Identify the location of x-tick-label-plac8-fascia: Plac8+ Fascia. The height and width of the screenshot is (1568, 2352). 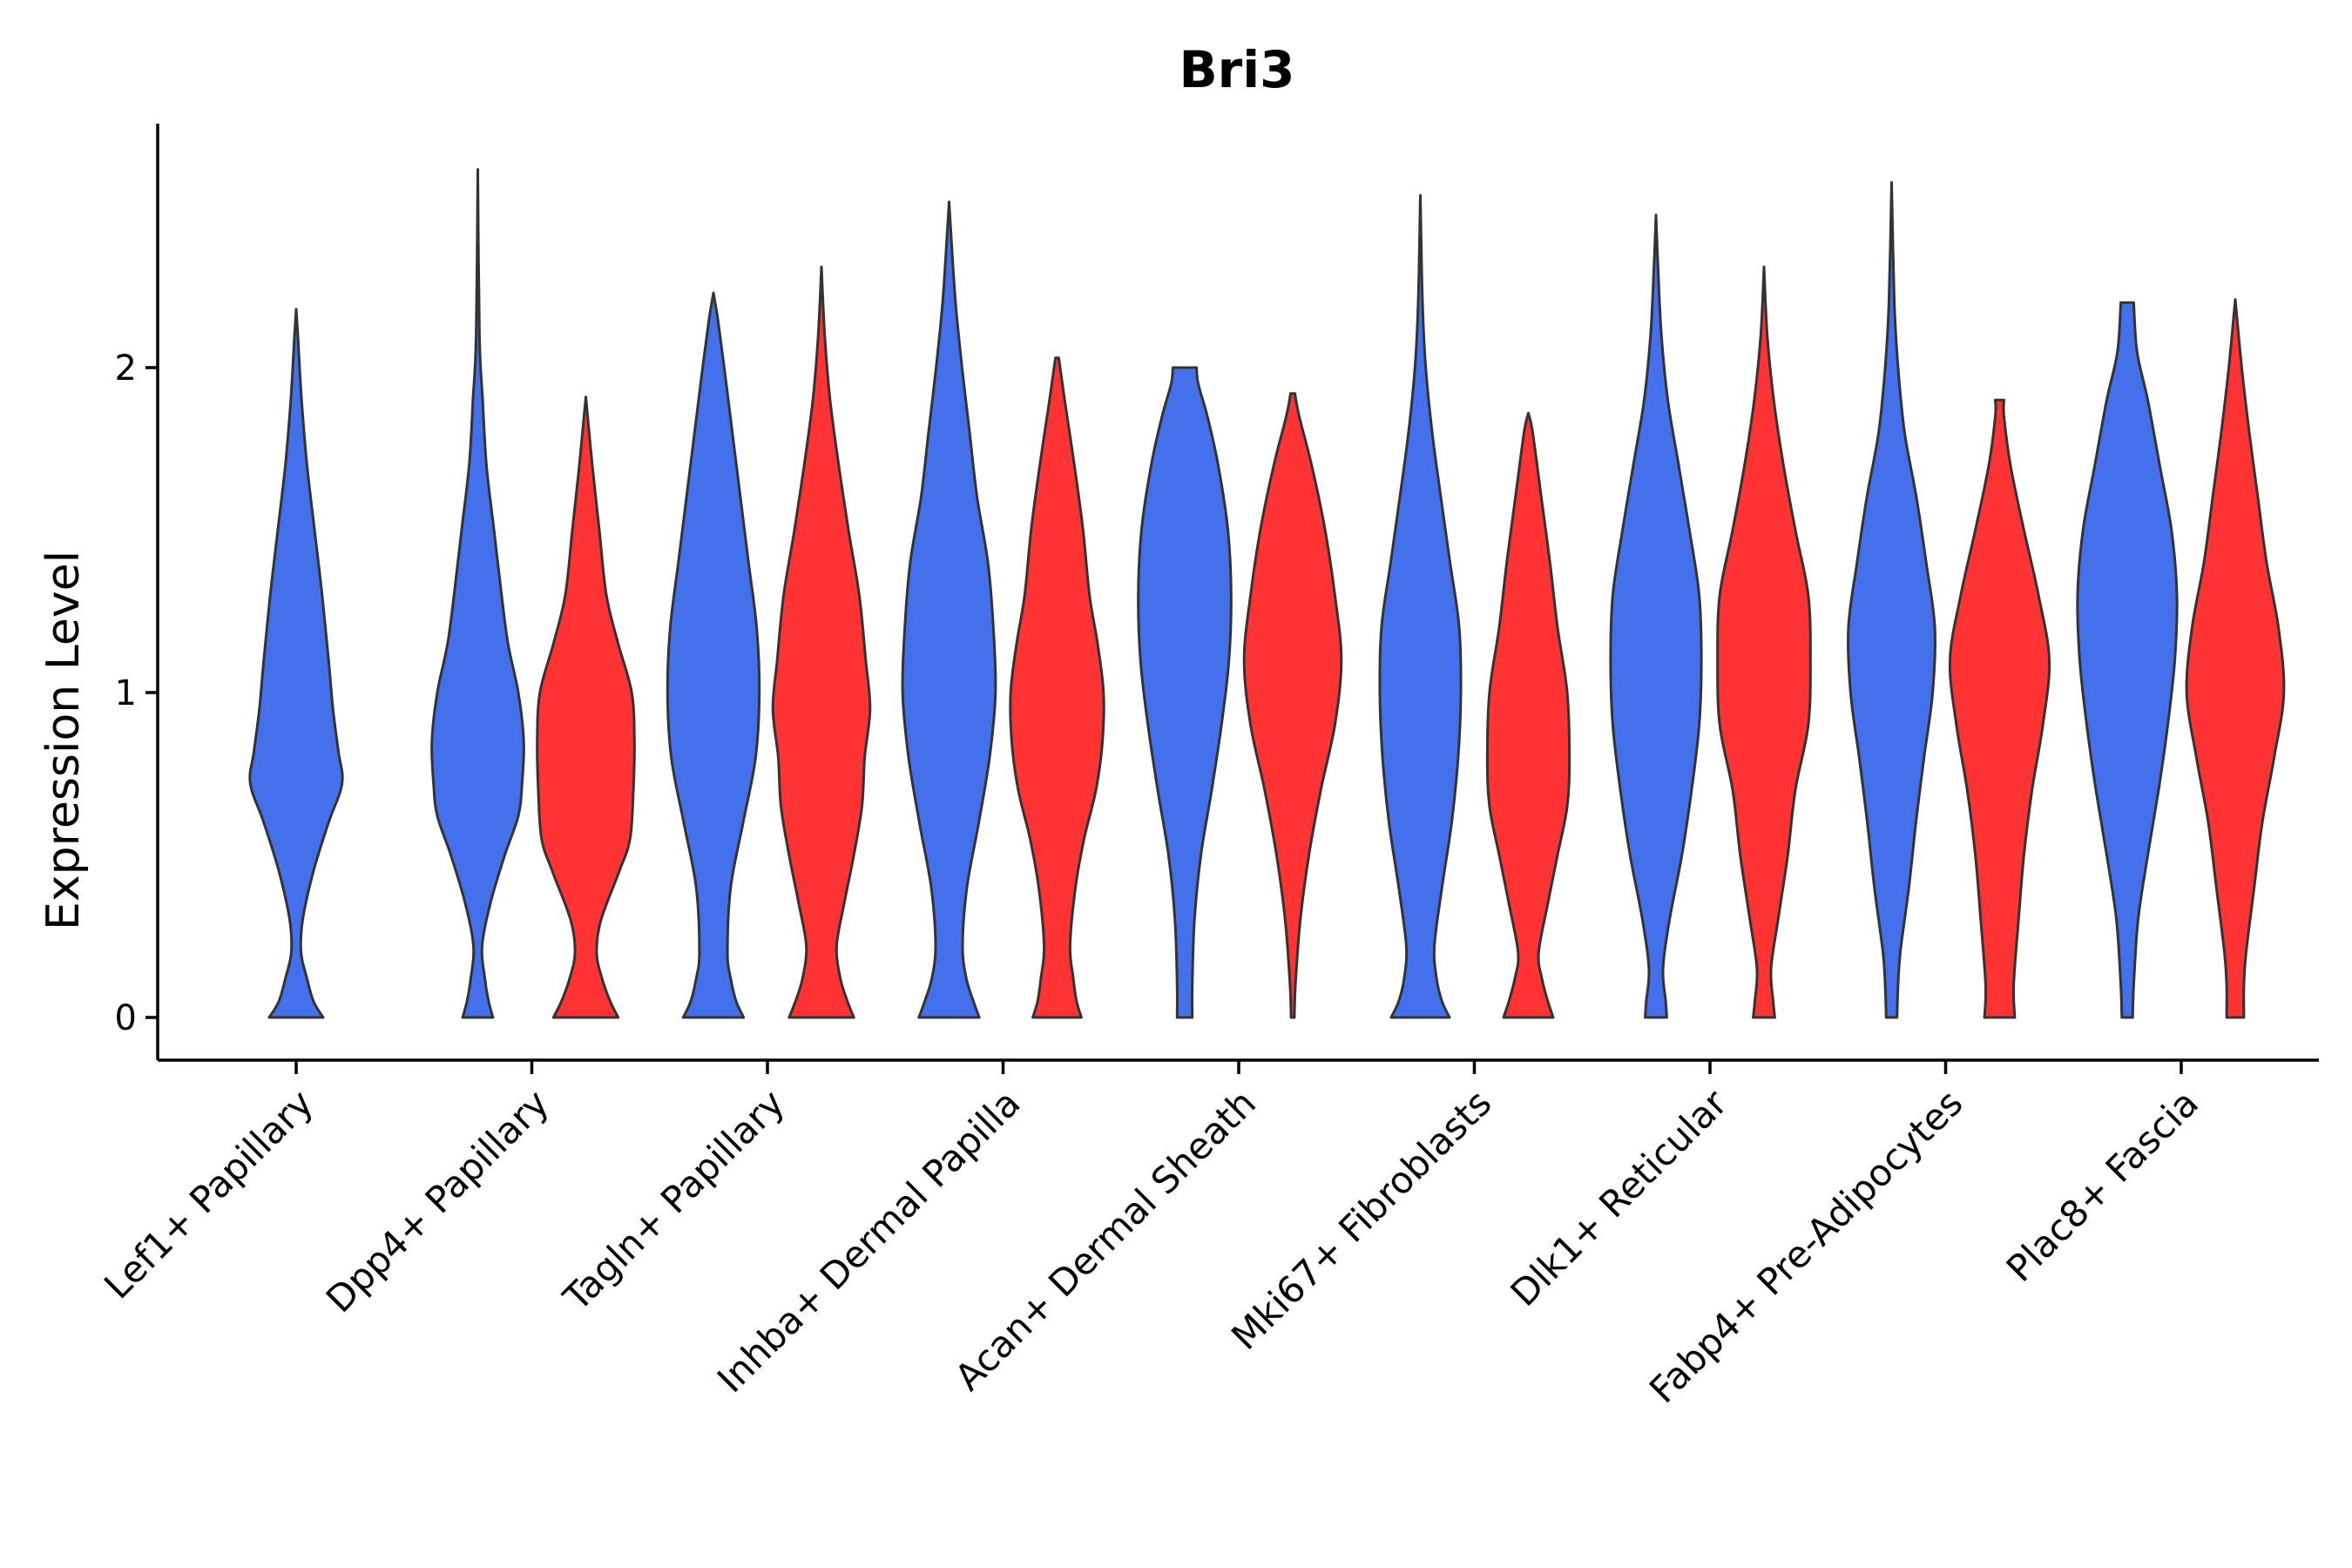
(2102, 1185).